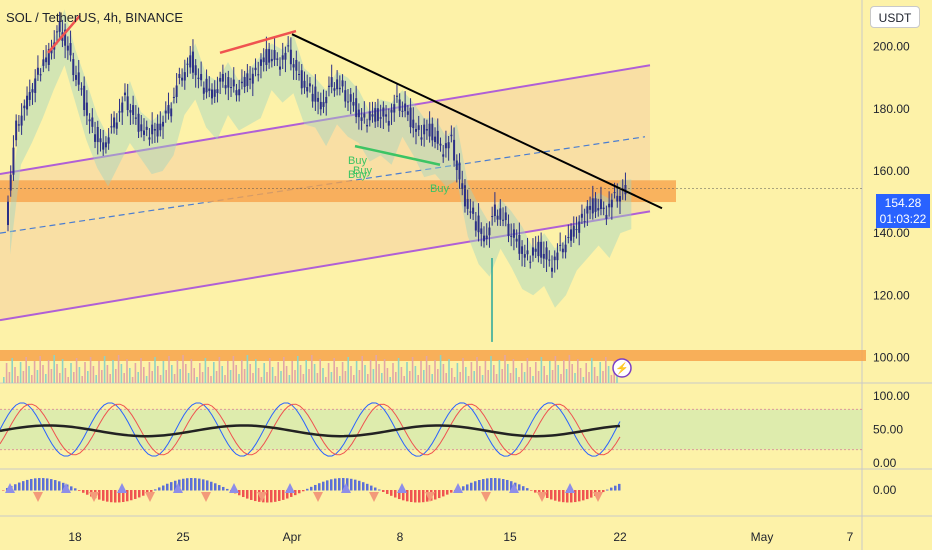  What do you see at coordinates (891, 295) in the screenshot?
I see `price-tick-label: 120.00` at bounding box center [891, 295].